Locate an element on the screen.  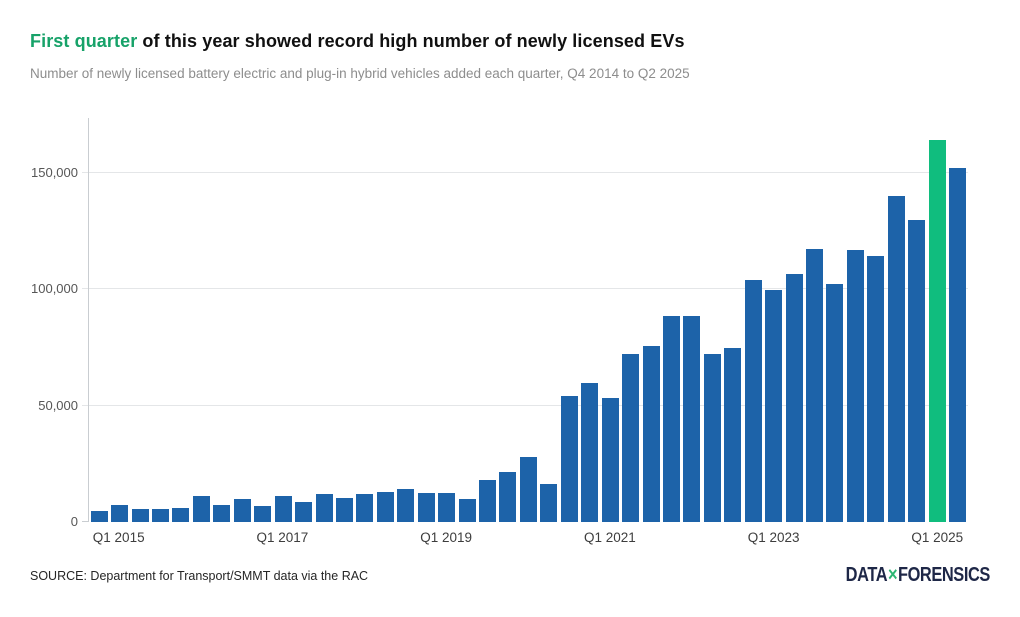
dataxforensics-logo: DATA×FORENSICS is located at coordinates (918, 575).